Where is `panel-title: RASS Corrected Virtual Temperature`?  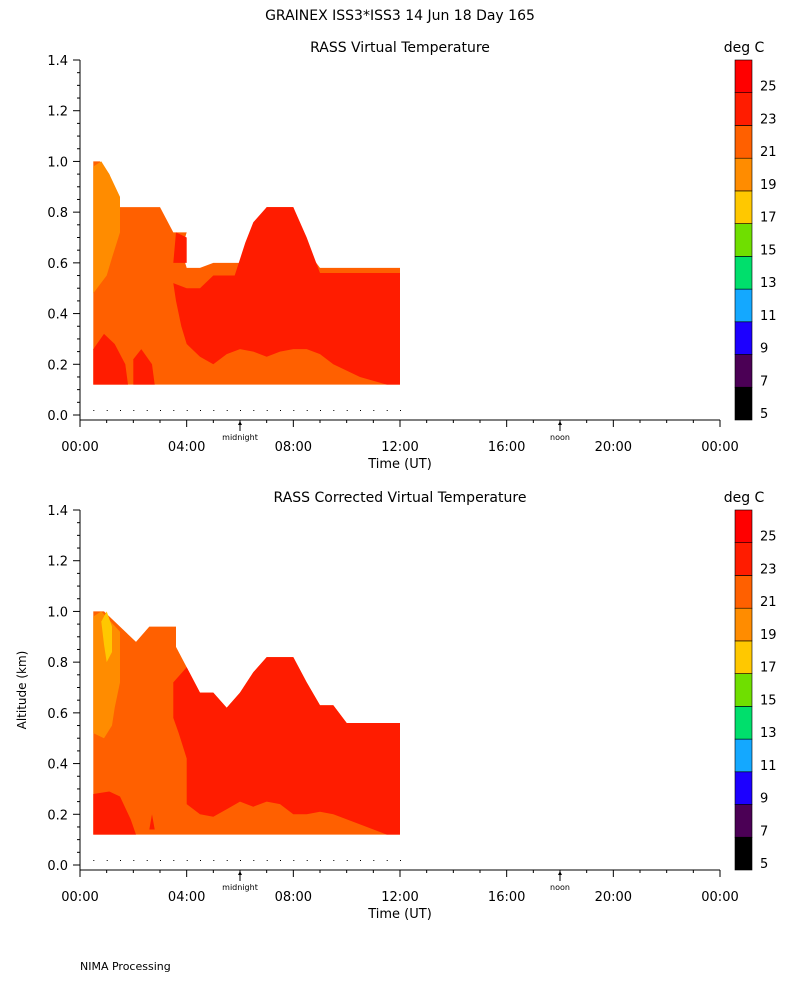 panel-title: RASS Corrected Virtual Temperature is located at coordinates (400, 498).